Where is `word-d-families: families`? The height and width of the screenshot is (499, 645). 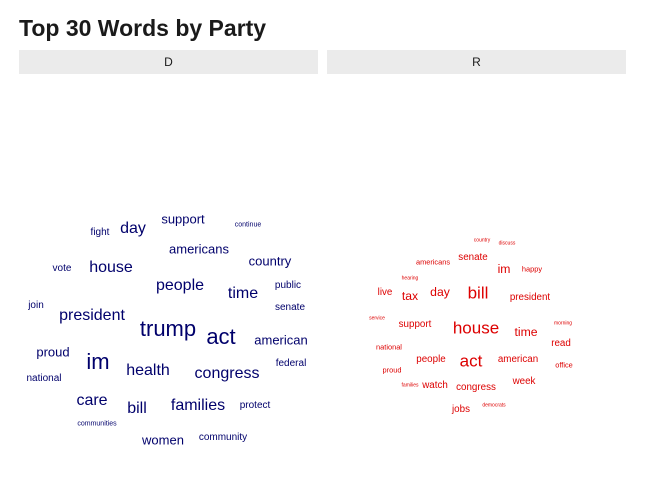
word-d-families: families is located at coordinates (198, 405).